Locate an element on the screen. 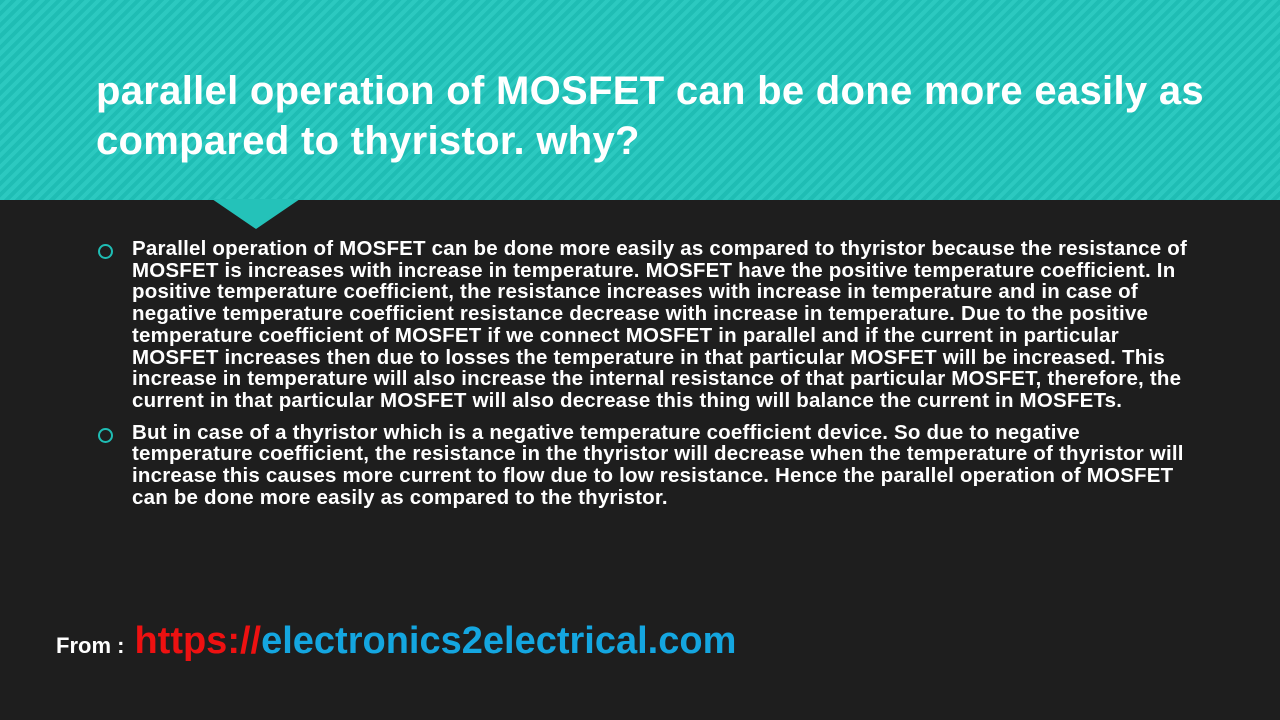  url-protocol: https:// is located at coordinates (198, 641).